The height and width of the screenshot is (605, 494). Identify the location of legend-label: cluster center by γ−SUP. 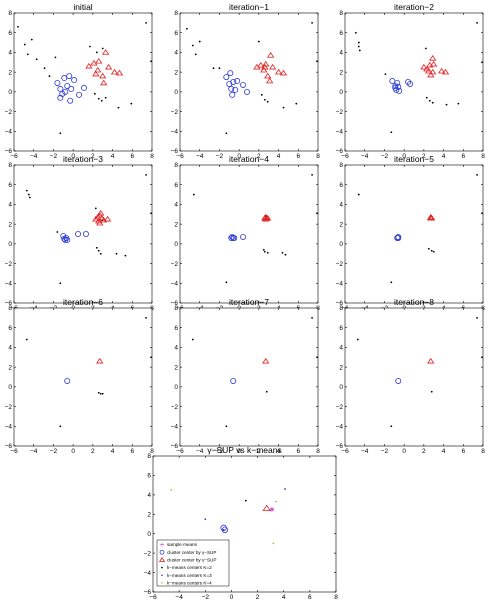
(191, 552).